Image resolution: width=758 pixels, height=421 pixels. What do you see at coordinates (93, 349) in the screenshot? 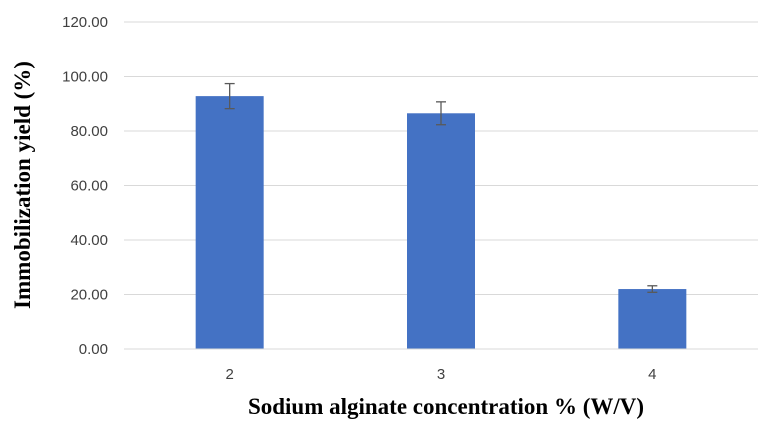
I see `y-tick-label: 0.00` at bounding box center [93, 349].